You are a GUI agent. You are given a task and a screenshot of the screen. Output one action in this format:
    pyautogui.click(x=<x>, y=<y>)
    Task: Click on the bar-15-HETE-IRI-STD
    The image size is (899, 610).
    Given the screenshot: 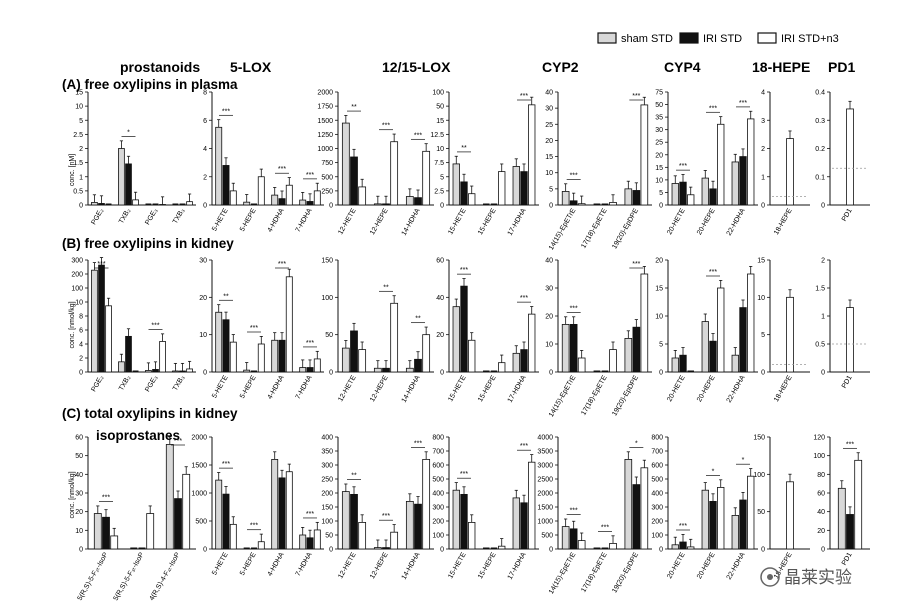 What is the action you would take?
    pyautogui.click(x=464, y=329)
    